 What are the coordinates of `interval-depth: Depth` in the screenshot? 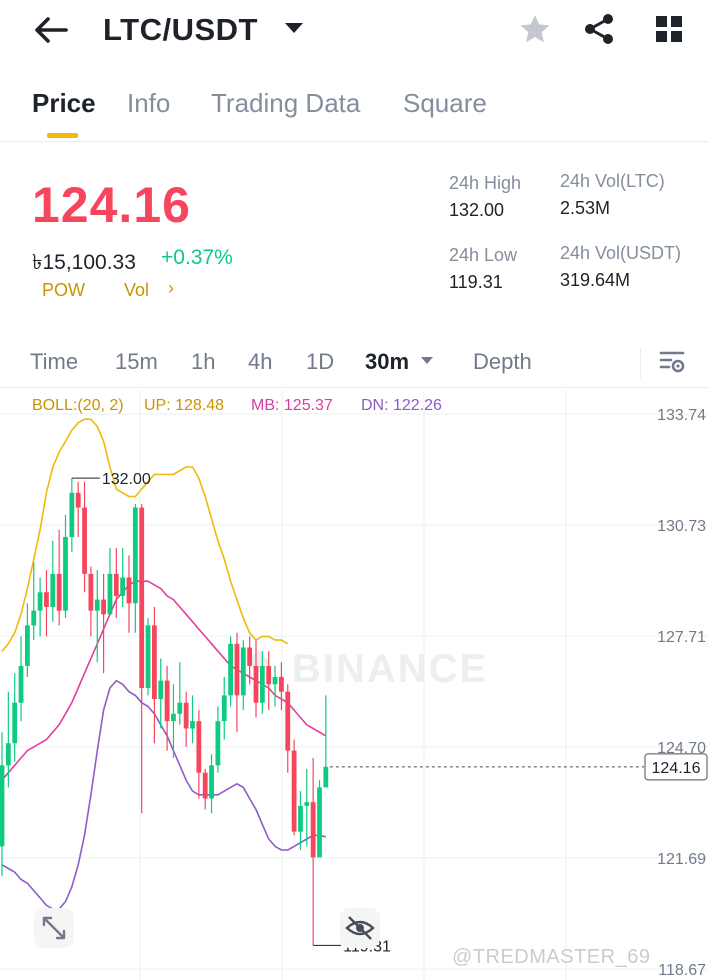 It's located at (502, 361).